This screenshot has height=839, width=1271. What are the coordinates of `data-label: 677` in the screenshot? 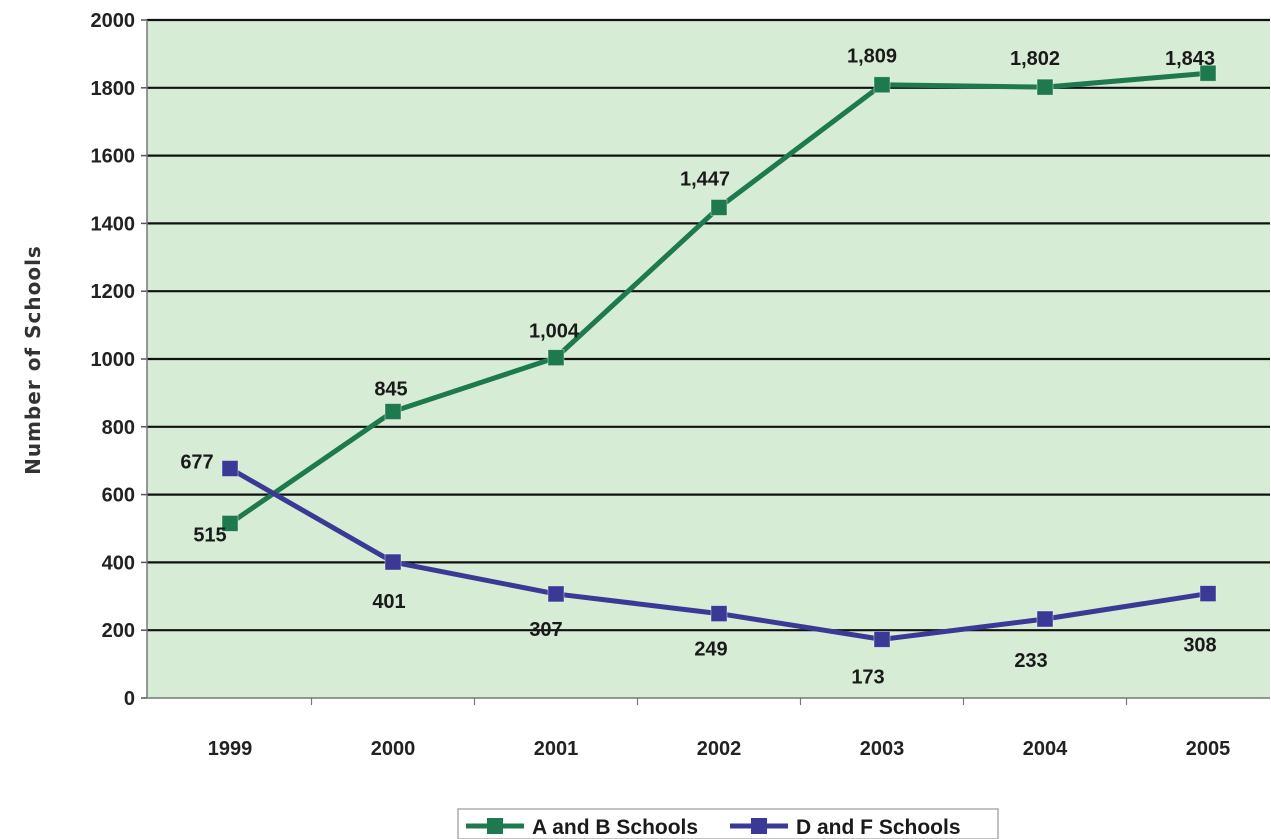 It's located at (196, 462).